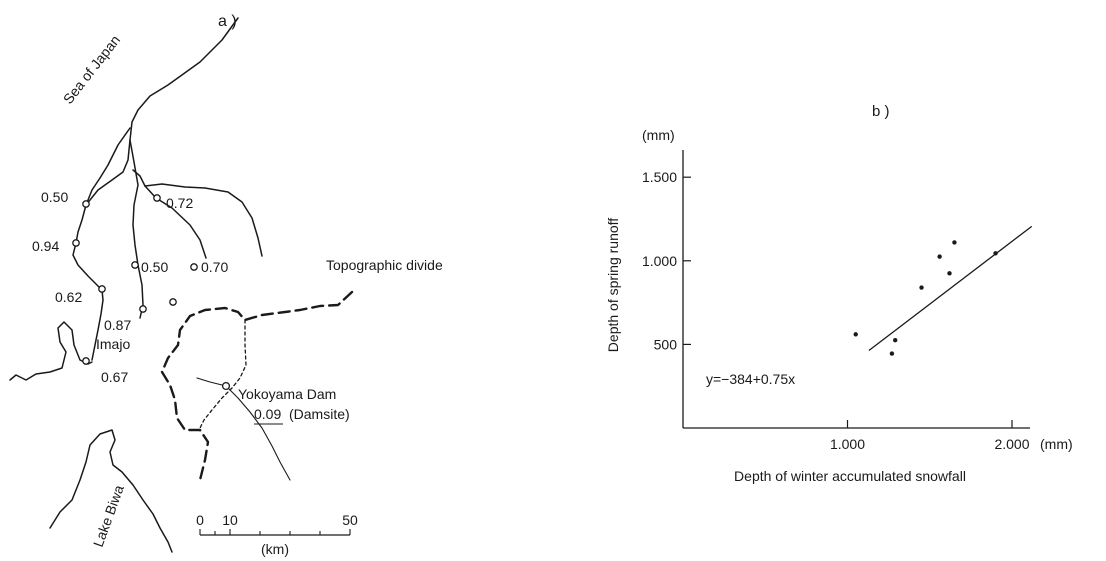  Describe the element at coordinates (847, 444) in the screenshot. I see `x-tick-label: 1.000` at that location.